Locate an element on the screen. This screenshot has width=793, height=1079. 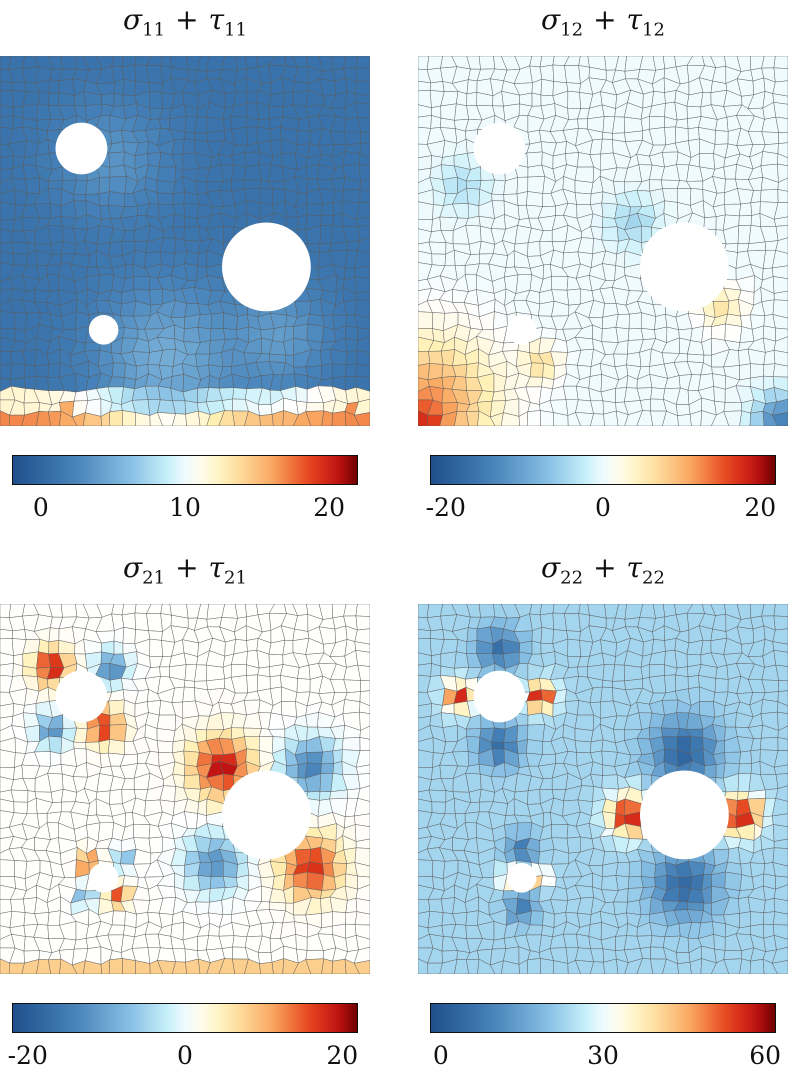
title-tau: τ is located at coordinates (634, 567).